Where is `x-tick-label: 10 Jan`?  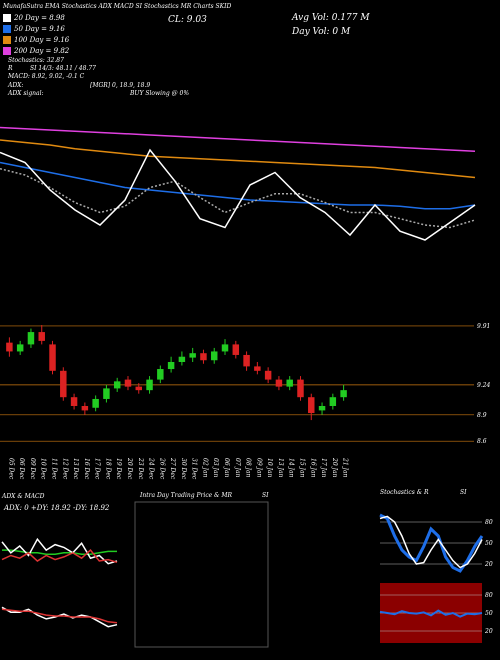
x-tick-label: 10 Jan is located at coordinates (269, 468).